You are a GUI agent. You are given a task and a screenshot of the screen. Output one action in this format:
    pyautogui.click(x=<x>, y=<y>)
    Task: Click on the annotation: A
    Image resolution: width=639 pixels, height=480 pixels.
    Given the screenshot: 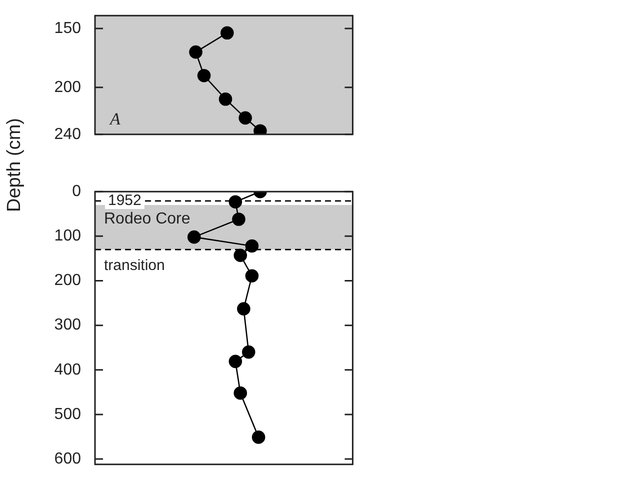 What is the action you would take?
    pyautogui.click(x=115, y=118)
    